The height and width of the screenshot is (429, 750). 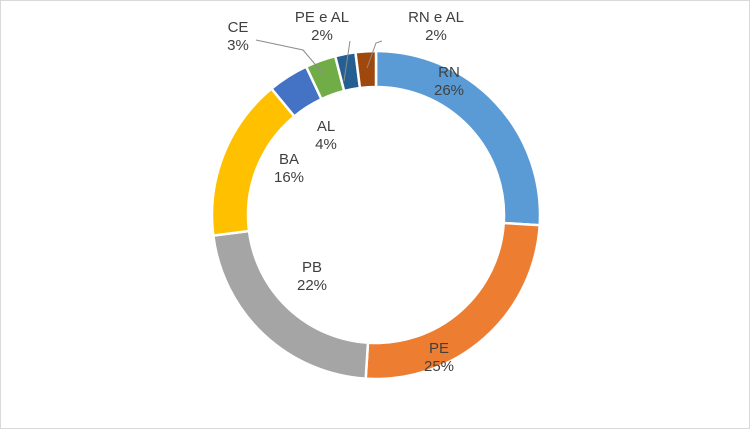 I want to click on data-label-percent: 4%, so click(x=326, y=144).